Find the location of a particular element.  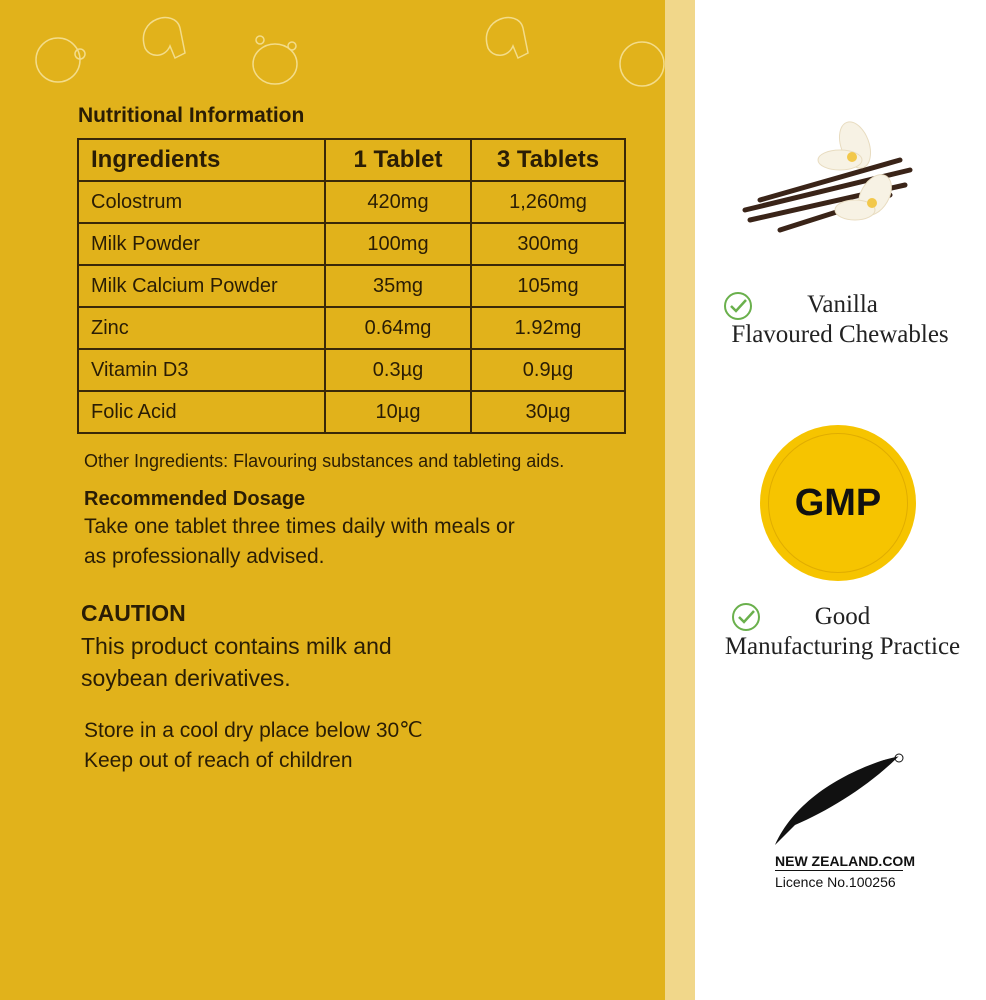

table-cell: 100mg is located at coordinates (398, 244).